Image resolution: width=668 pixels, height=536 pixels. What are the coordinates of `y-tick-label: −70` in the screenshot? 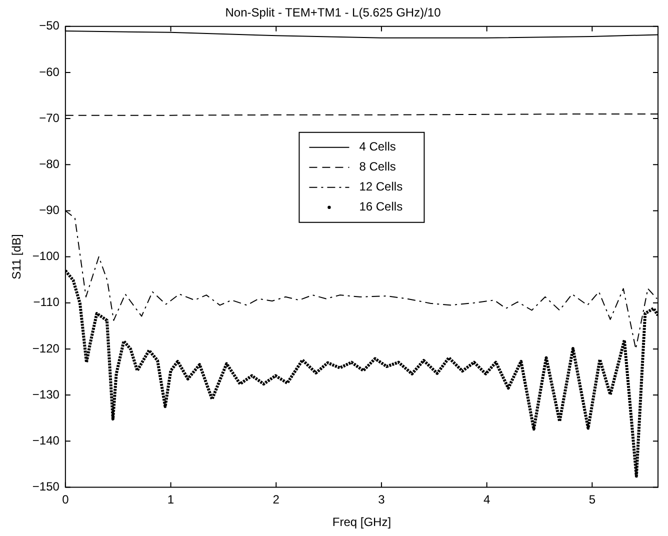 It's located at (49, 117).